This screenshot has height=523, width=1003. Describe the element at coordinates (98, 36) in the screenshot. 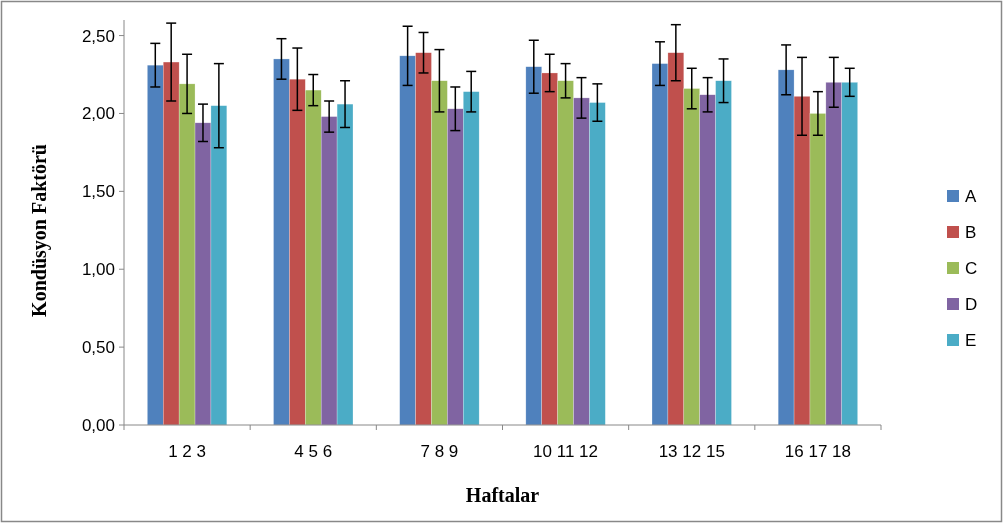

I see `y-tick-label: 2,50` at that location.